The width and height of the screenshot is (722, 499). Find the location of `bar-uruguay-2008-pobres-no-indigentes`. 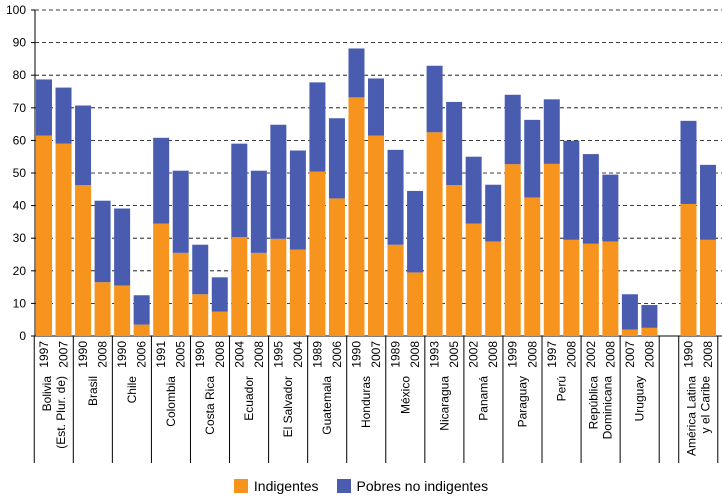

bar-uruguay-2008-pobres-no-indigentes is located at coordinates (649, 316).